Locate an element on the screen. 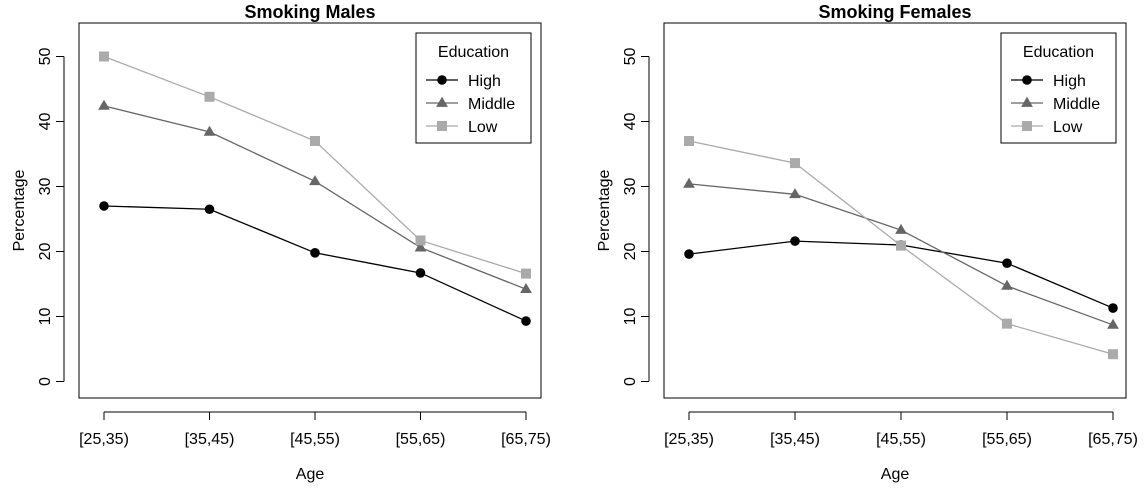  series-middle is located at coordinates (901, 253).